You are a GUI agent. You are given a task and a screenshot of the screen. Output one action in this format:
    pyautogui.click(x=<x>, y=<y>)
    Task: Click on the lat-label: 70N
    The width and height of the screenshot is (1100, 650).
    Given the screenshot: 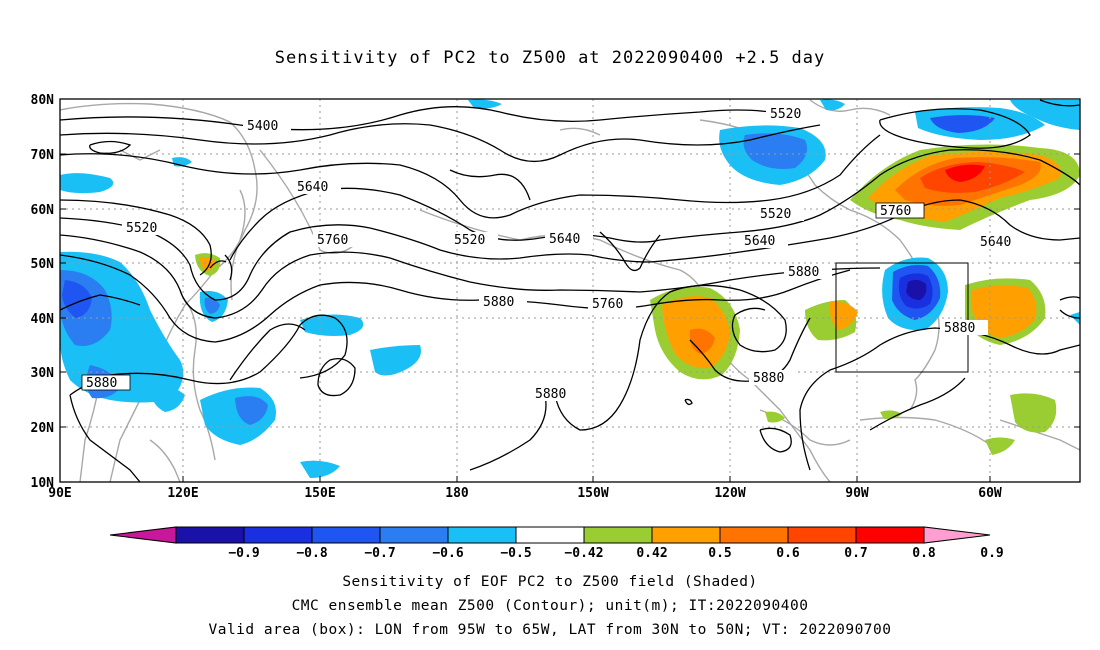 What is the action you would take?
    pyautogui.click(x=43, y=155)
    